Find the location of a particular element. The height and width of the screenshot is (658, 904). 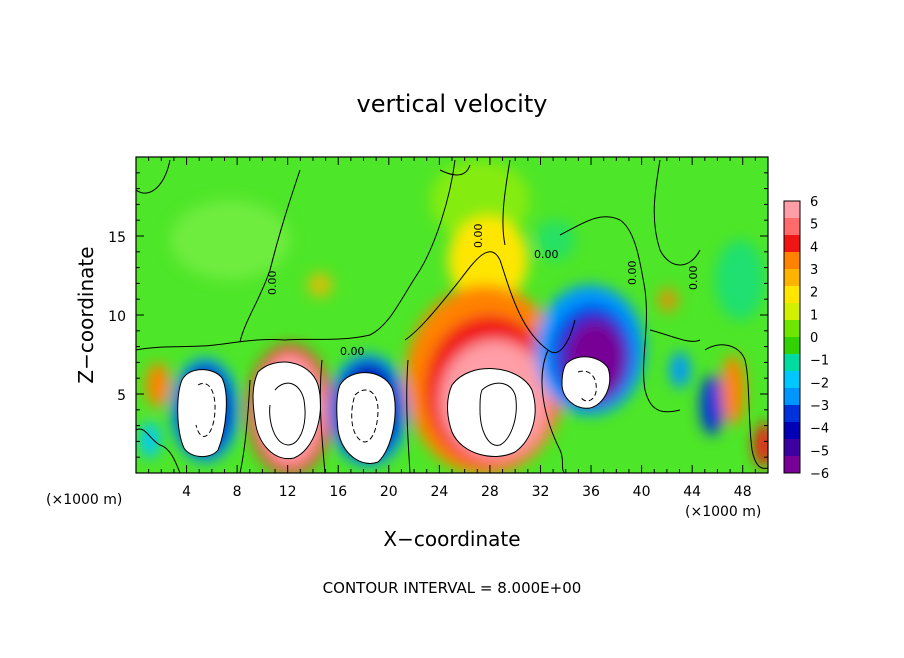

colorbar-label: −2 is located at coordinates (819, 383).